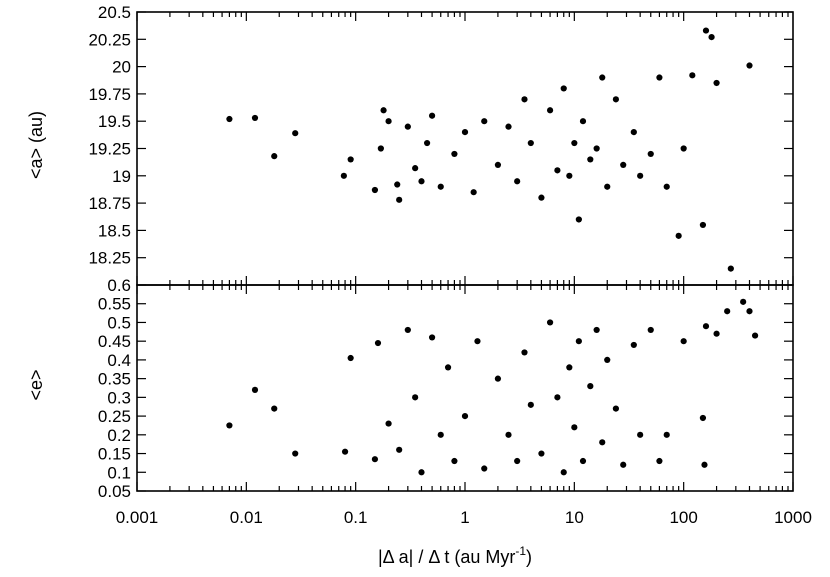 Image resolution: width=830 pixels, height=577 pixels. Describe the element at coordinates (793, 517) in the screenshot. I see `x-tick-label: 1000` at that location.